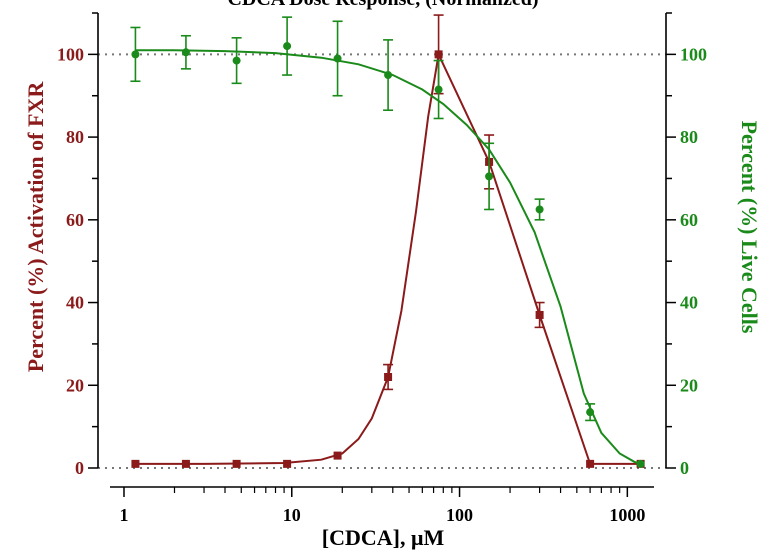 This screenshot has width=767, height=558. I want to click on y-left-tick-label: 20, so click(75, 385).